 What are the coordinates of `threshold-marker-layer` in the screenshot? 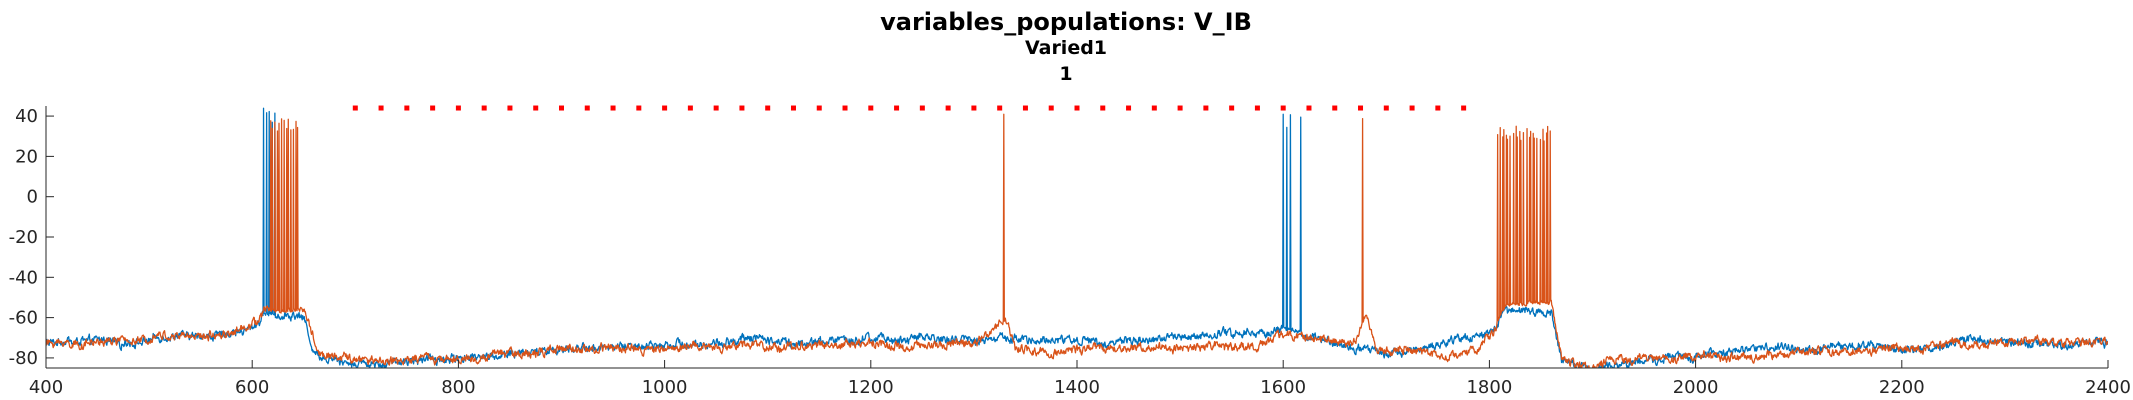 It's located at (909, 108).